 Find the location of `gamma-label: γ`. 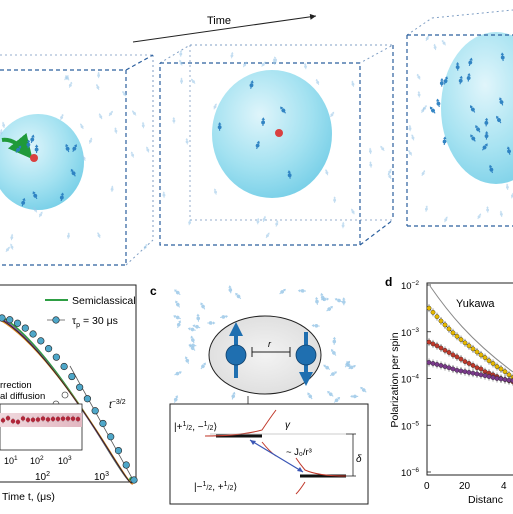

gamma-label: γ is located at coordinates (288, 425).